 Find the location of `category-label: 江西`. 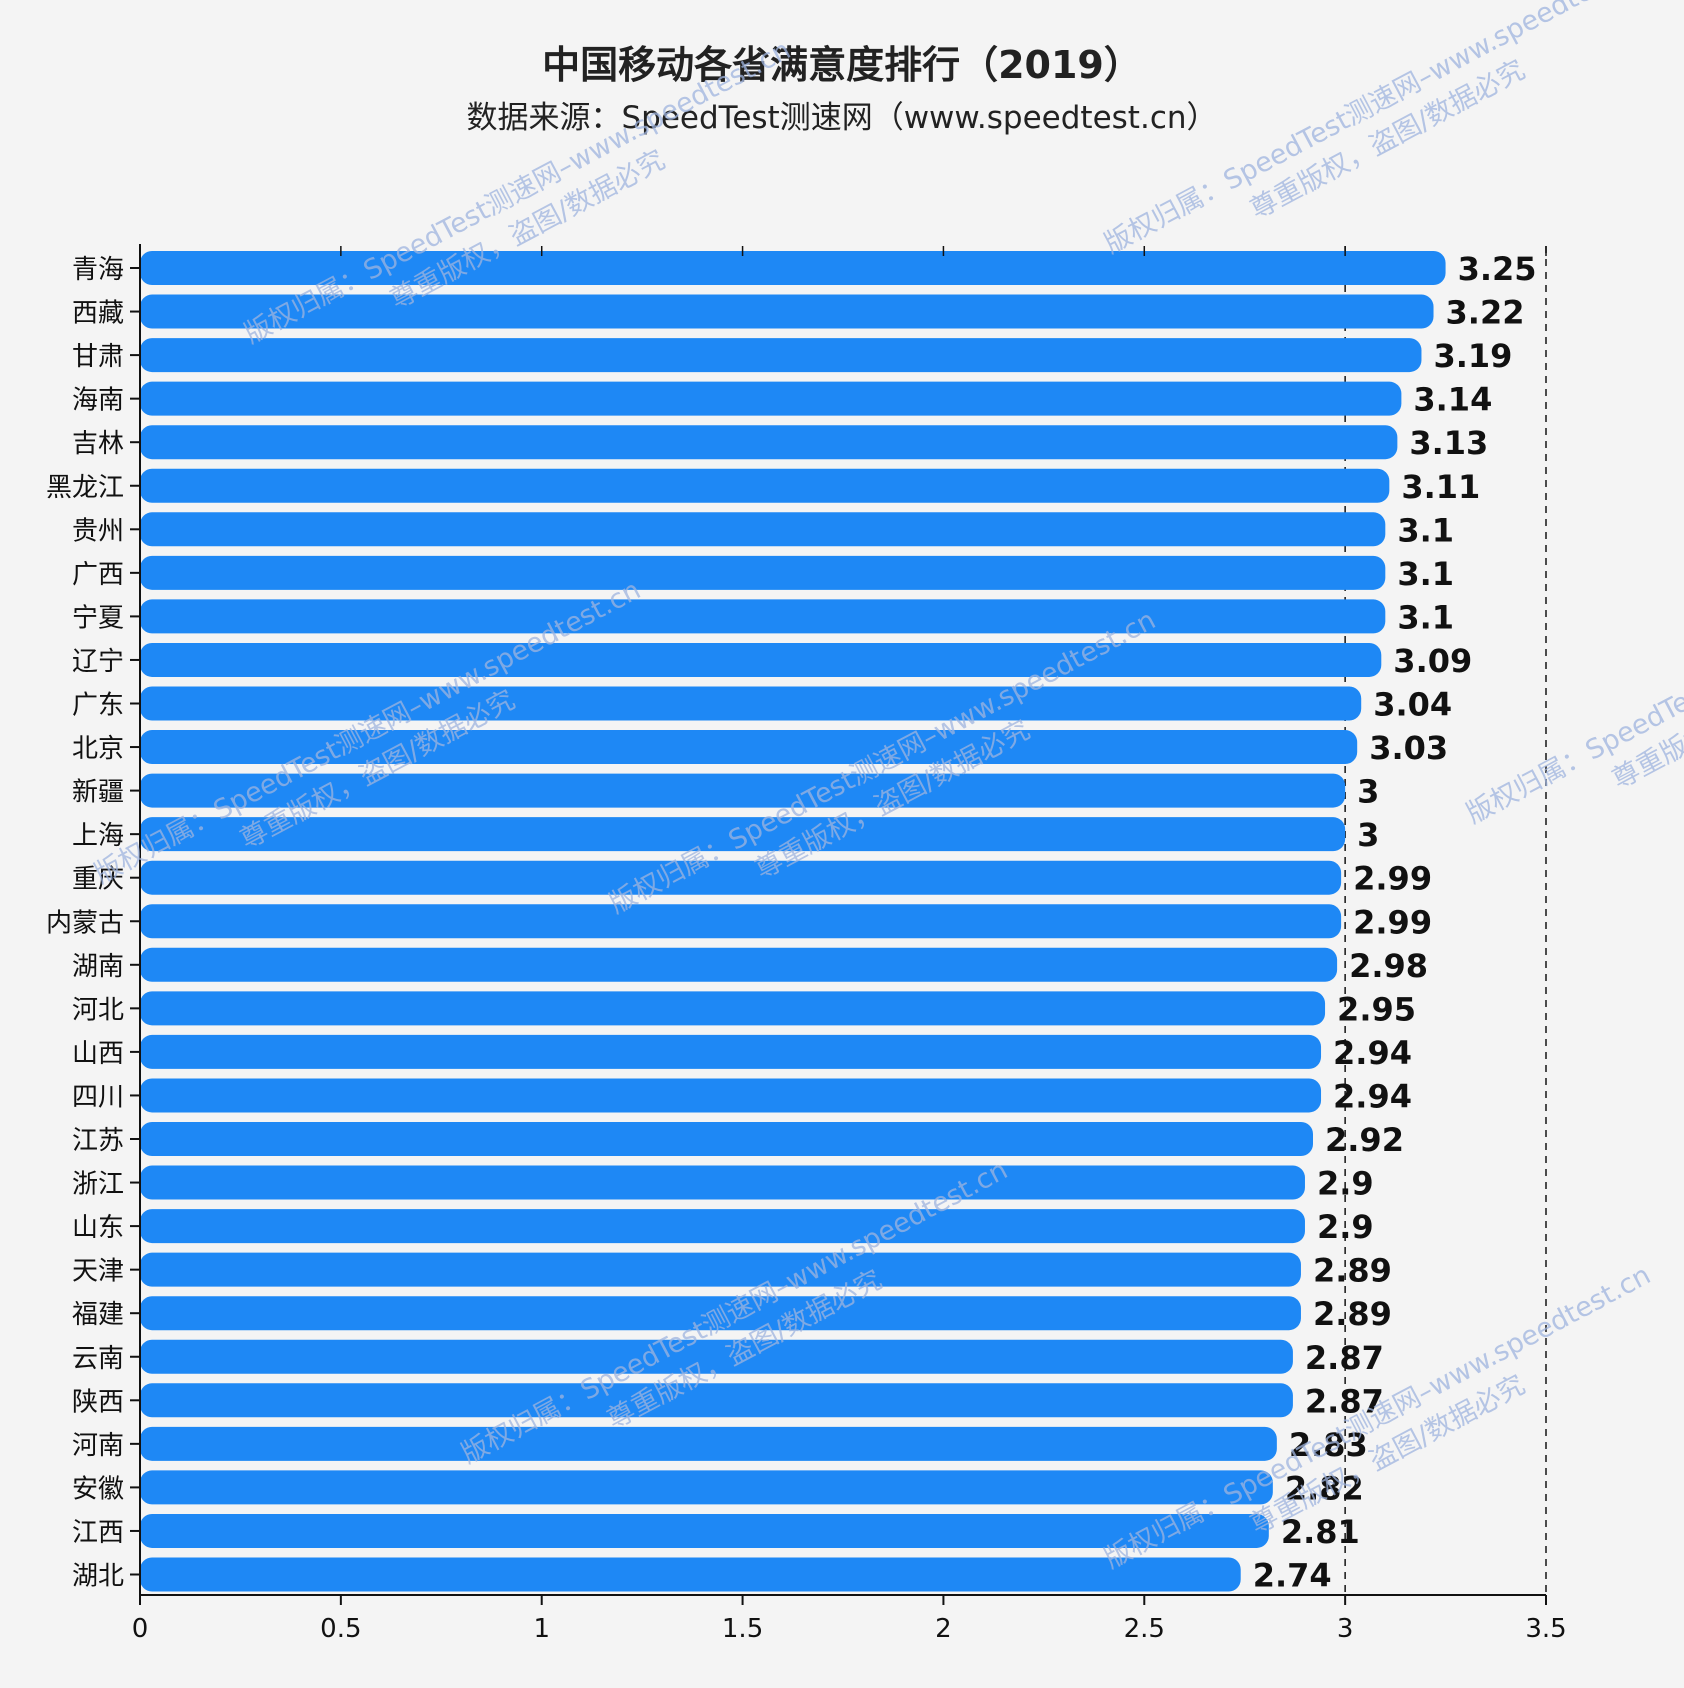

category-label: 江西 is located at coordinates (98, 1533).